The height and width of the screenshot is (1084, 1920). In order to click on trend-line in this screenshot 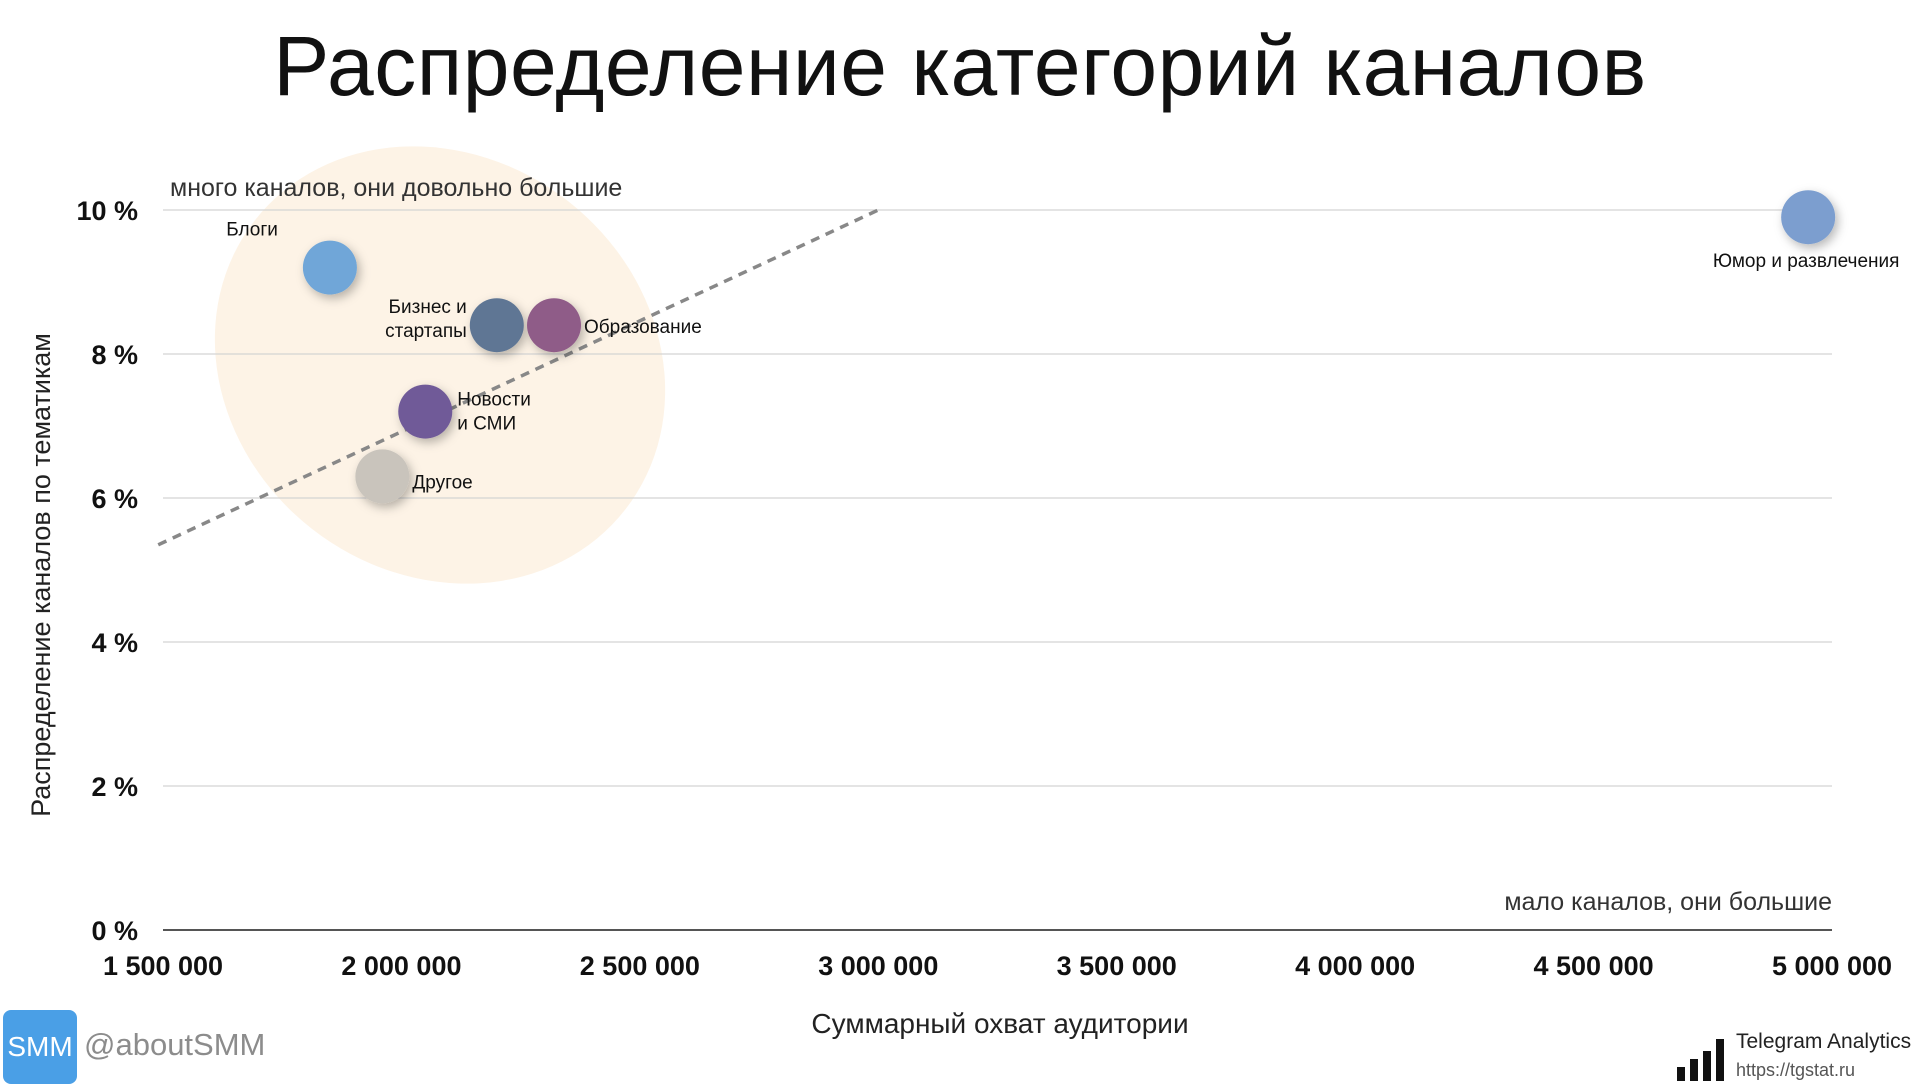, I will do `click(518, 377)`.